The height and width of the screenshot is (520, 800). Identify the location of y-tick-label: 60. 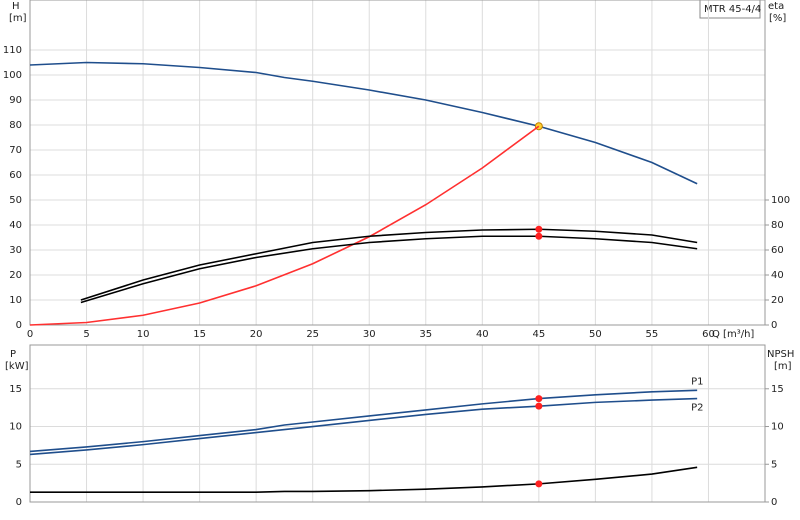
(15, 175).